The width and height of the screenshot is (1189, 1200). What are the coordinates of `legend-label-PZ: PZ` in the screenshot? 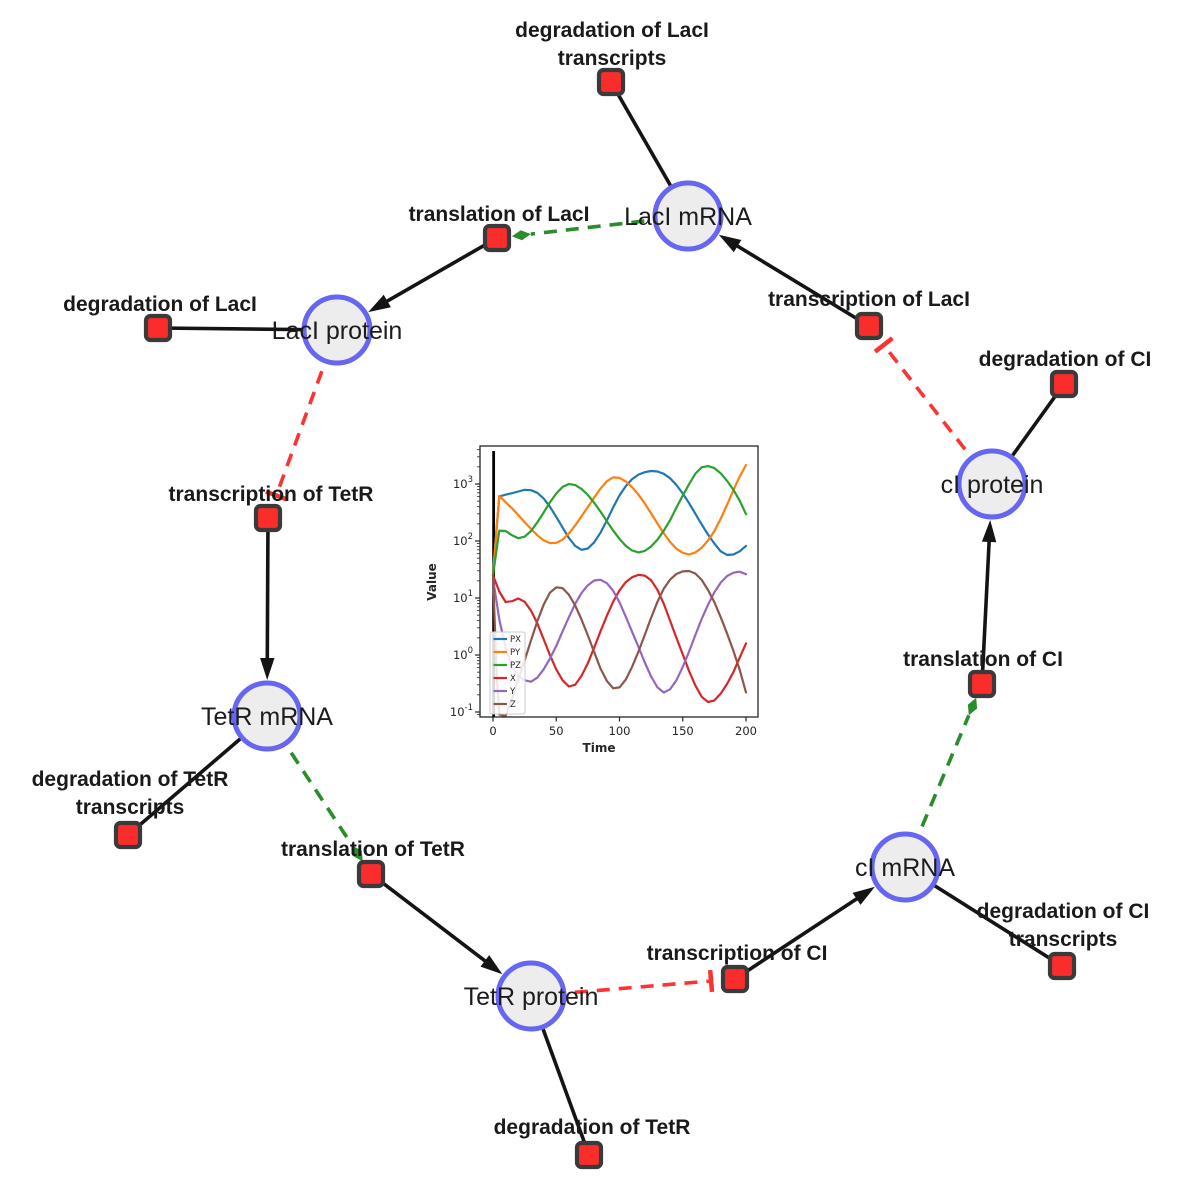 It's located at (515, 666).